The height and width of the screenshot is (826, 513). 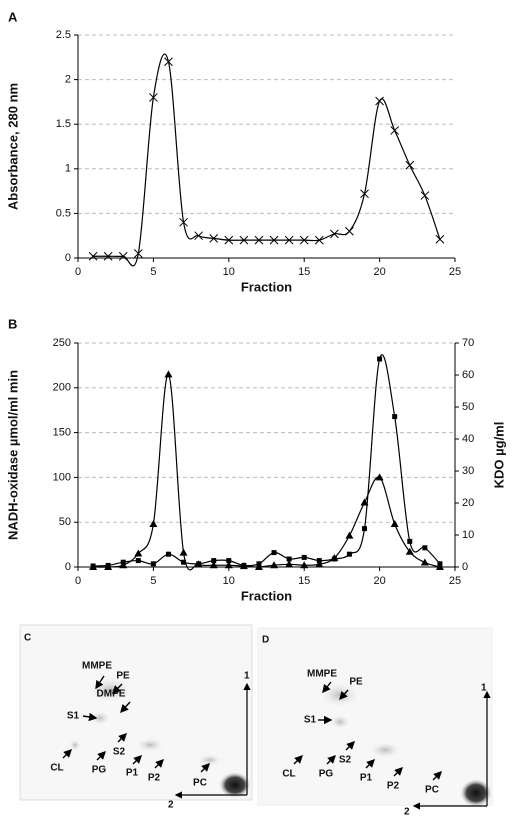 I want to click on x-axis-title: Fraction, so click(x=266, y=286).